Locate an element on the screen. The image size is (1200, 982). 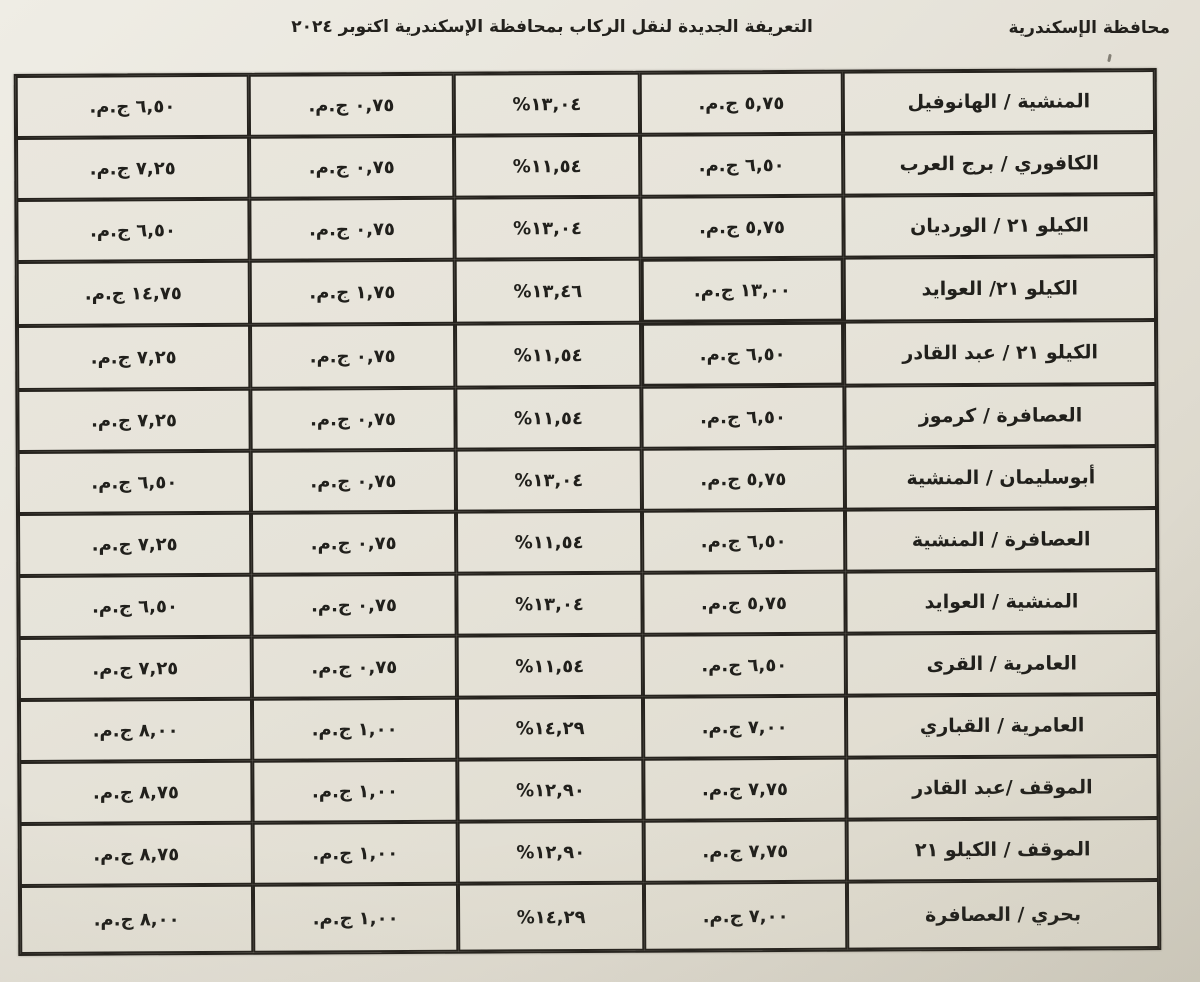
old-fare-cell: ١٣,٠٠ ج.م. is located at coordinates (742, 290).